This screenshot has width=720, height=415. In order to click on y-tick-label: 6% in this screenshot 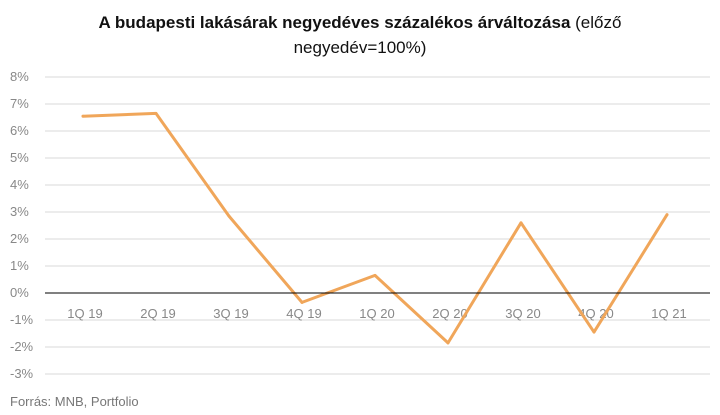, I will do `click(19, 130)`.